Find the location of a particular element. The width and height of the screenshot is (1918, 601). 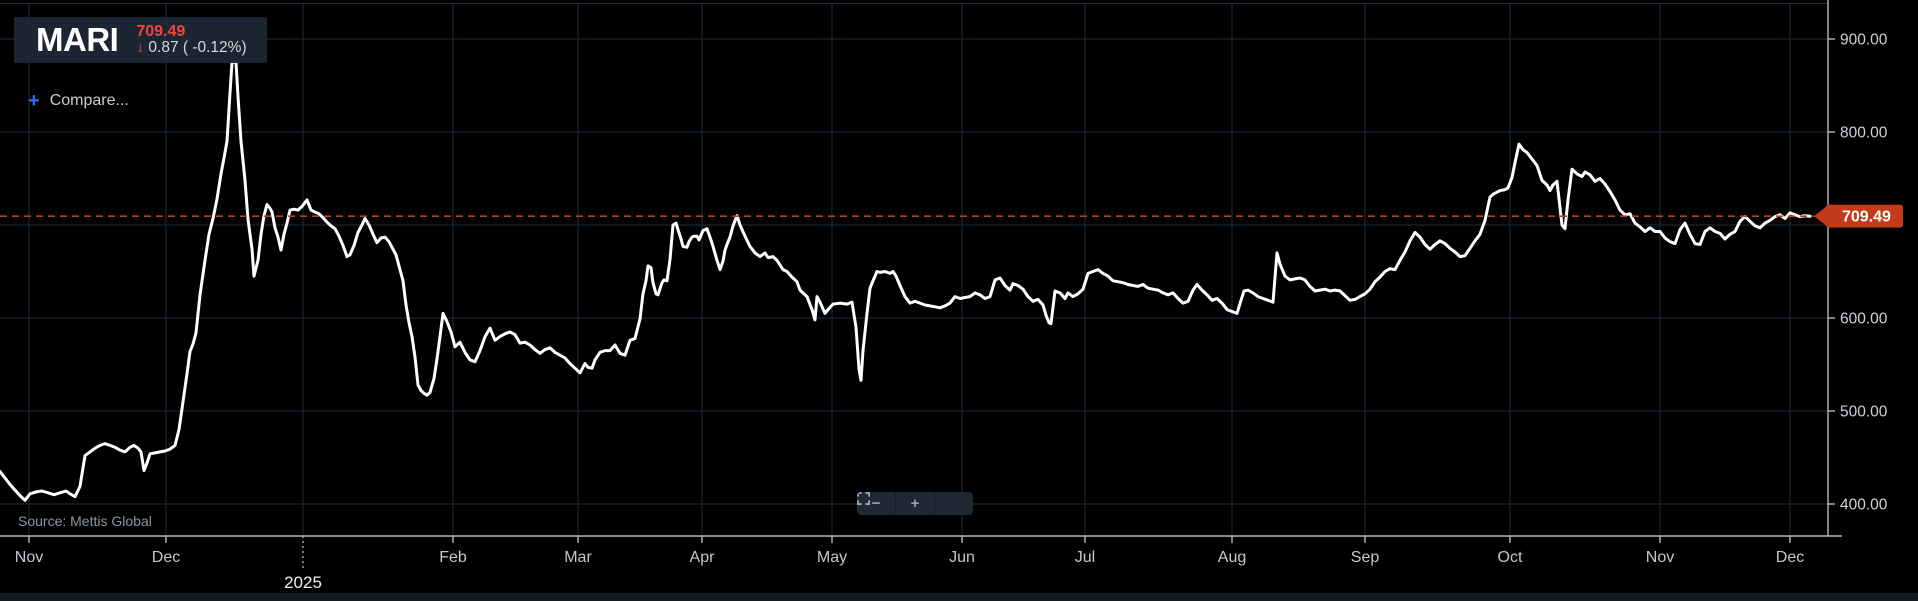

source-label: Source: Mettis Global is located at coordinates (85, 521).